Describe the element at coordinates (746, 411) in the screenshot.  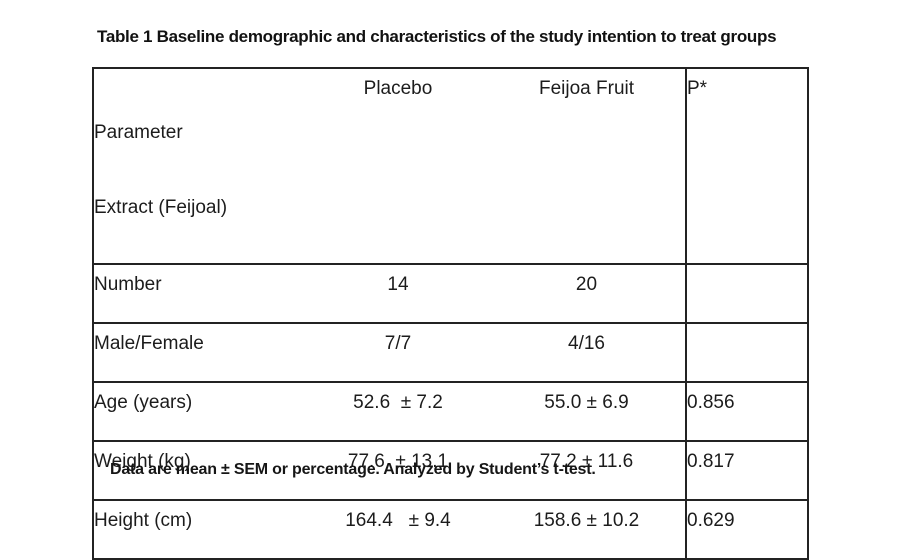
I see `cell-p-value: 0.856` at that location.